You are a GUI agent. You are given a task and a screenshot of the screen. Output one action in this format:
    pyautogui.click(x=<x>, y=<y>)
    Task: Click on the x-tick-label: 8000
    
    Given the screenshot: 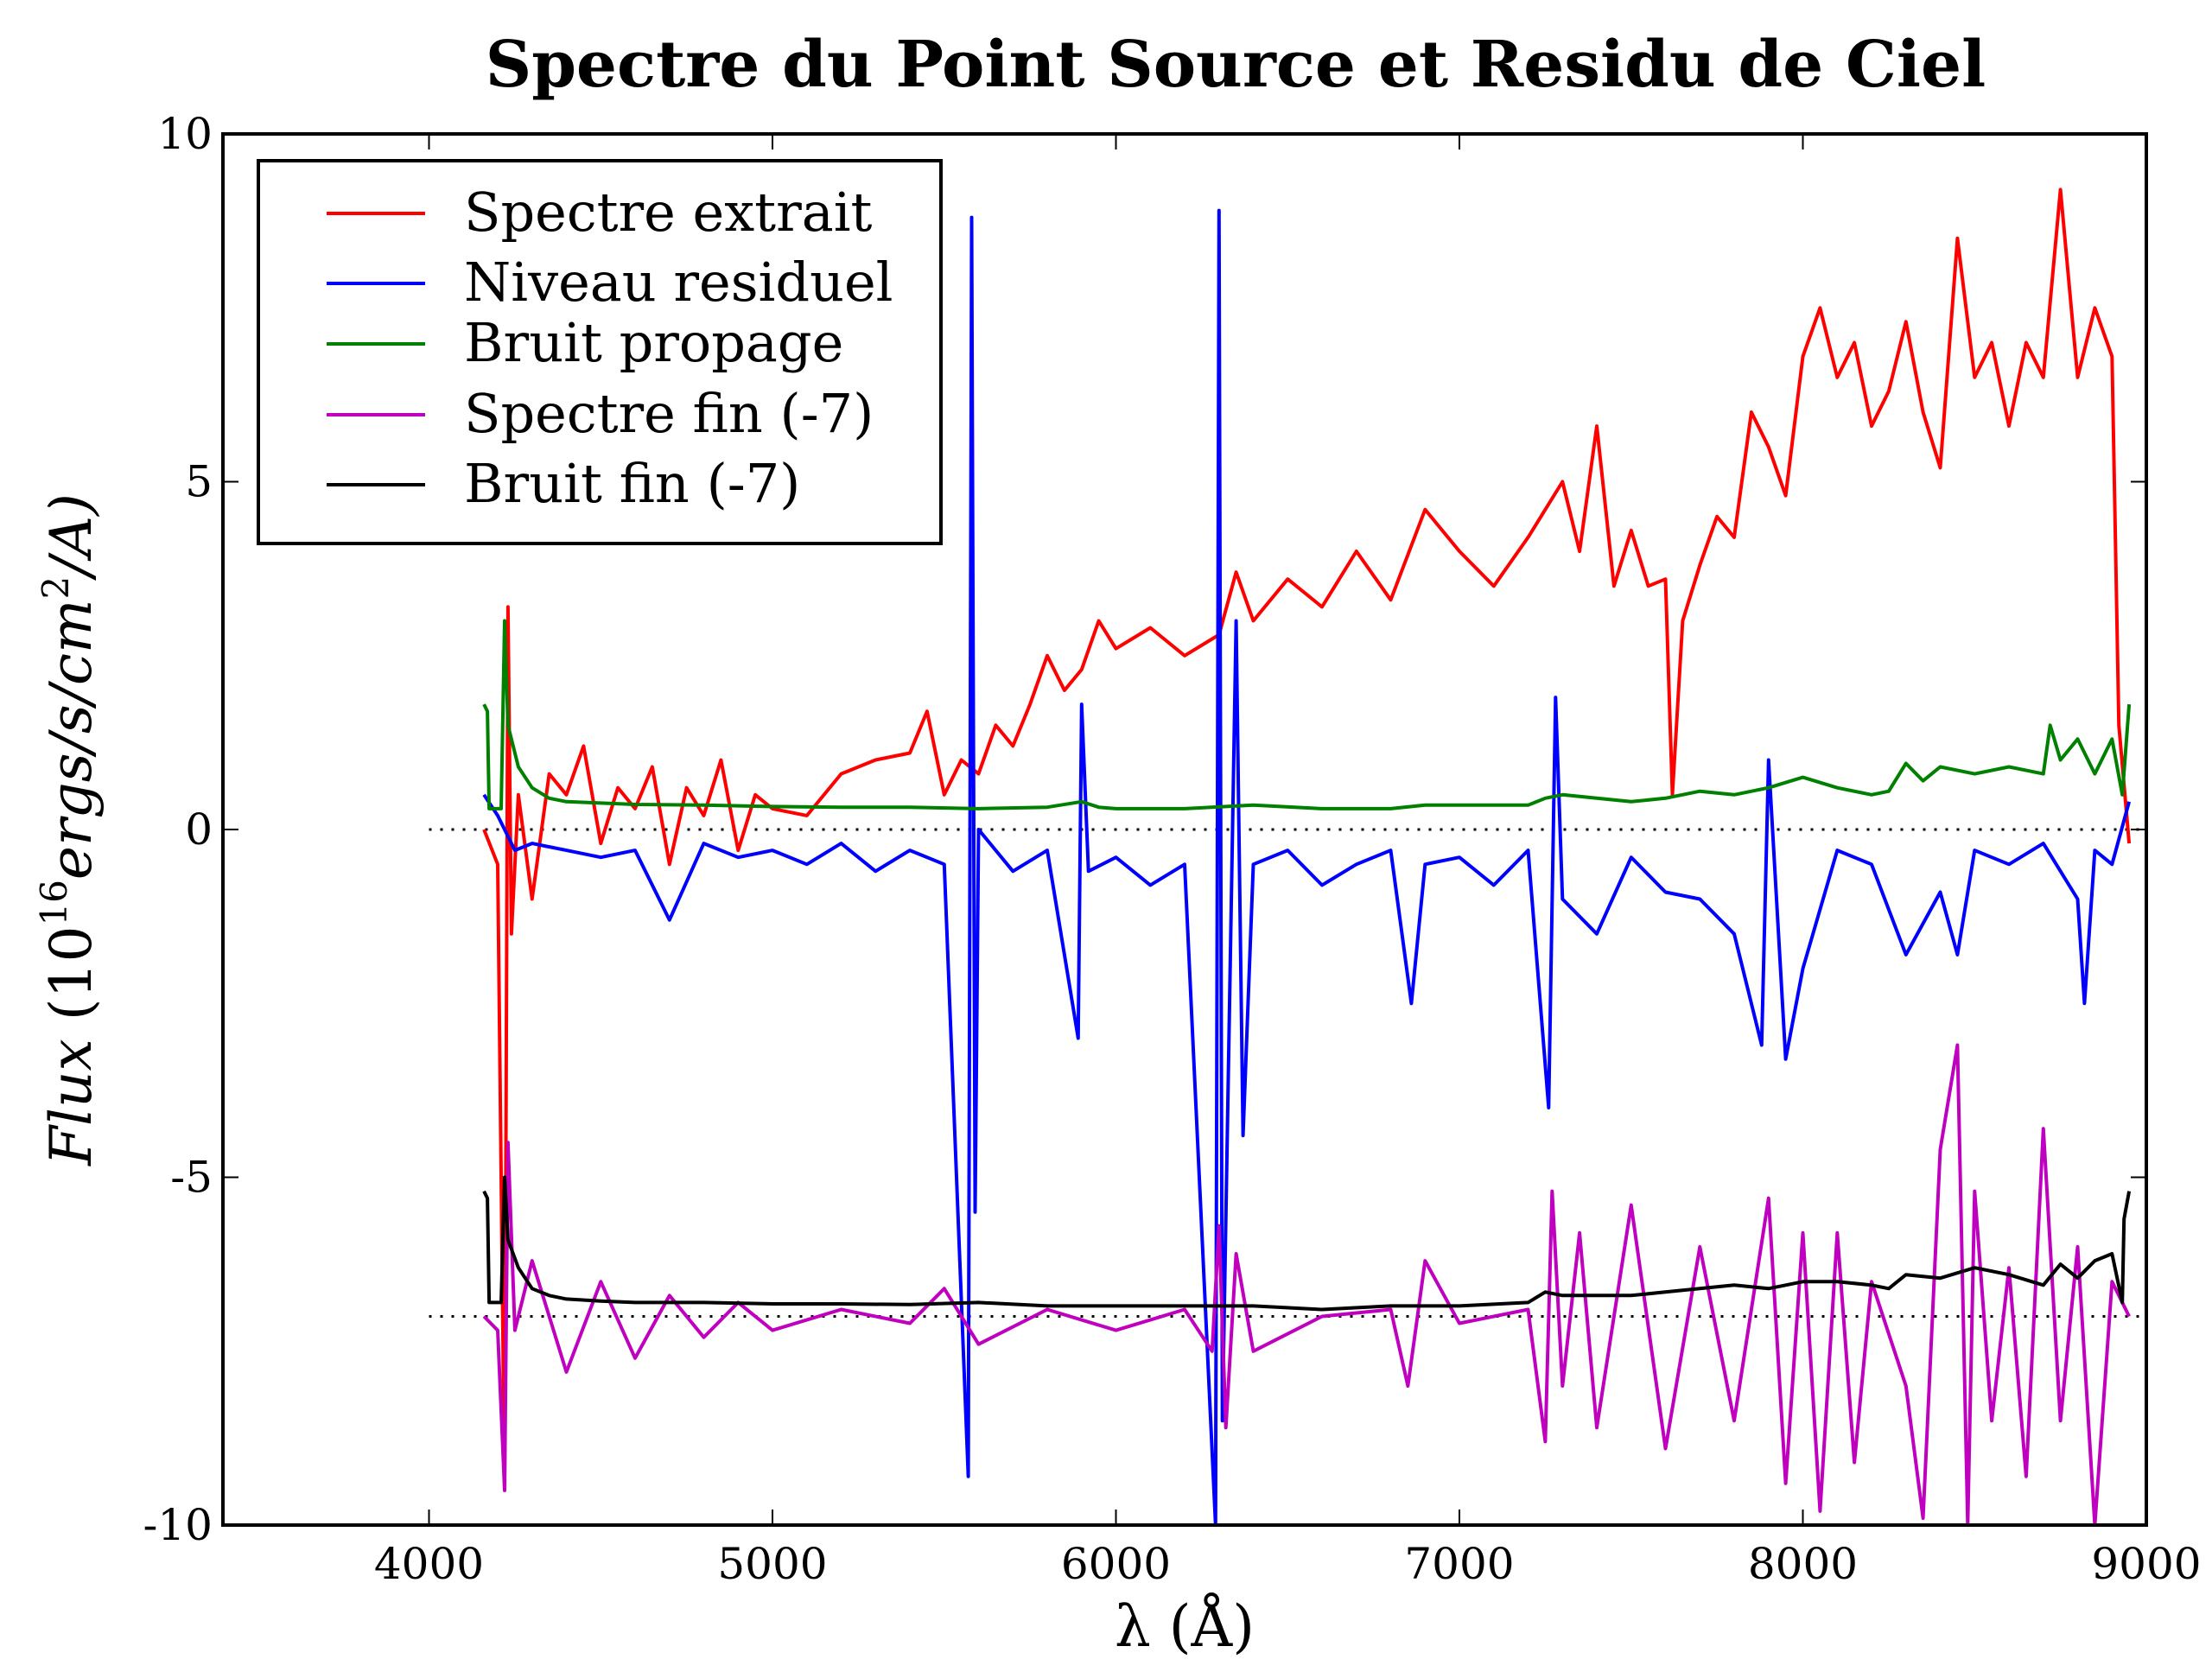 What is the action you would take?
    pyautogui.click(x=1803, y=1564)
    